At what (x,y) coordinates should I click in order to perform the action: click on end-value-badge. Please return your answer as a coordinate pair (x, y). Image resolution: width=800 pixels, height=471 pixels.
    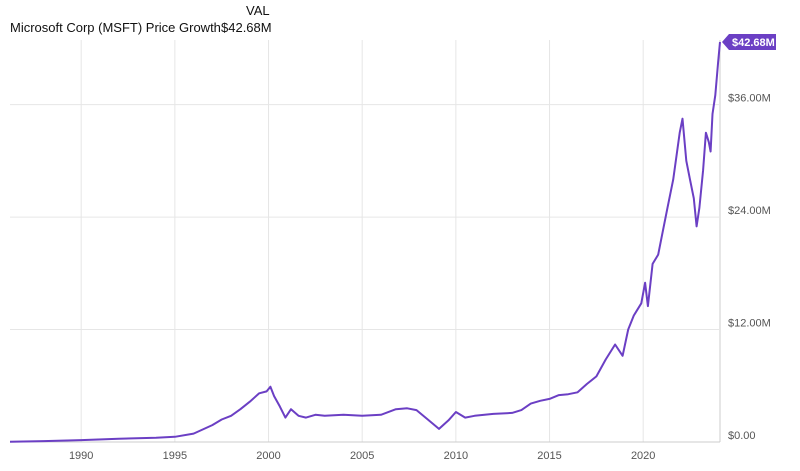
    Looking at the image, I should click on (749, 42).